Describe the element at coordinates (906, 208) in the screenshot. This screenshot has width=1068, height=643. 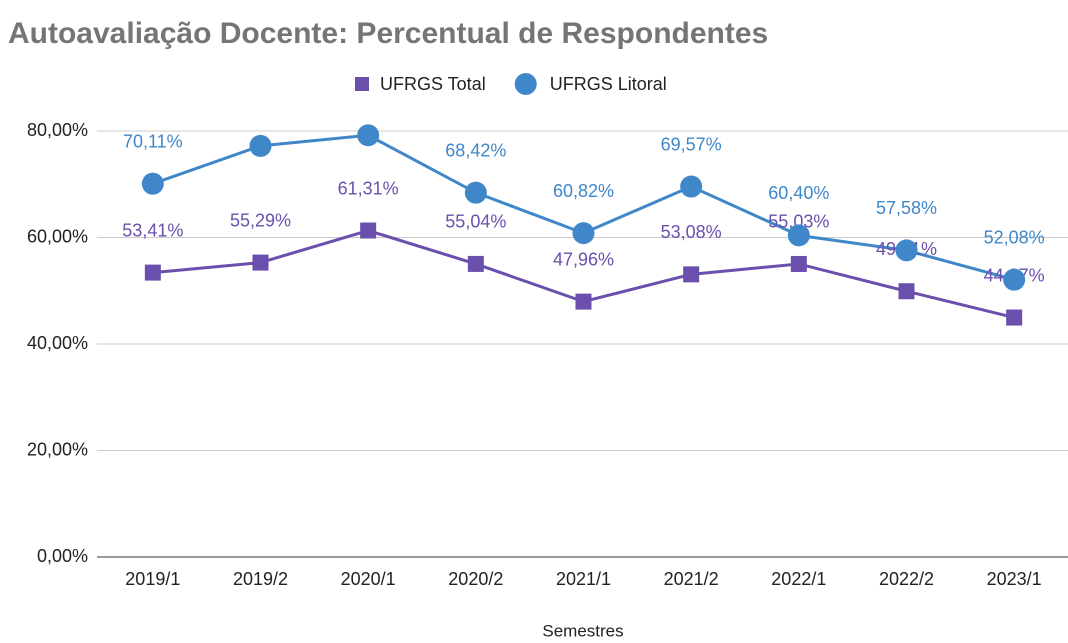
I see `data-label: 57,58%` at that location.